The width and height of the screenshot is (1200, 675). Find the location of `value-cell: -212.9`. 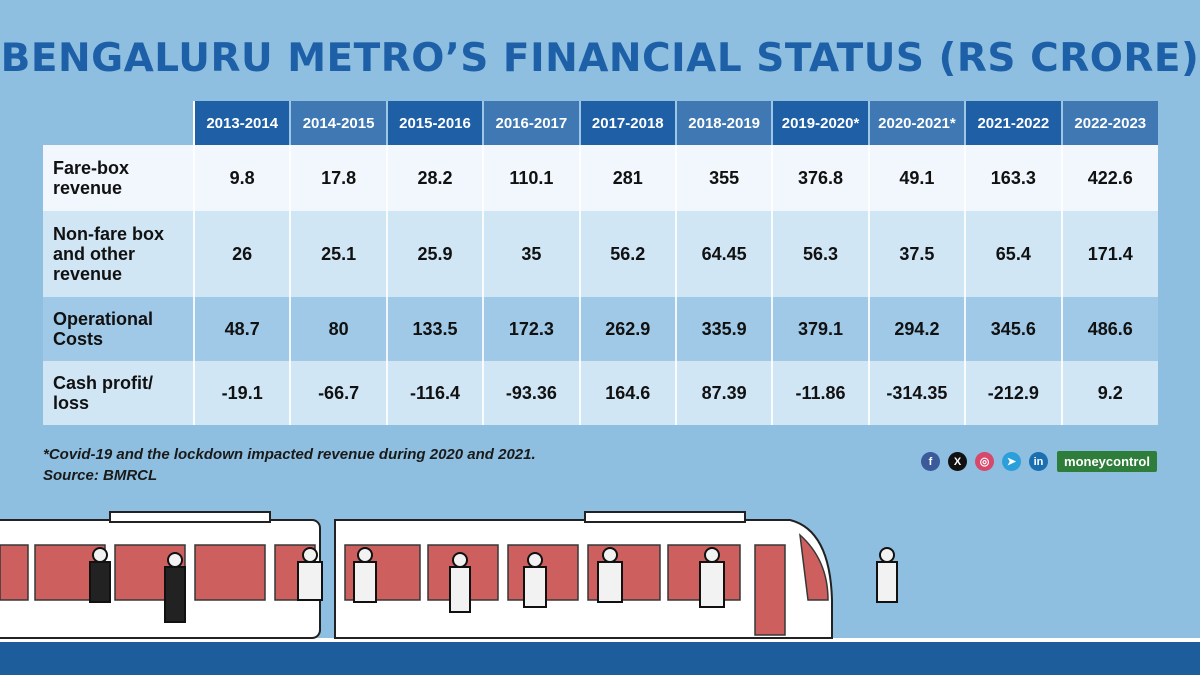

value-cell: -212.9 is located at coordinates (1014, 393).